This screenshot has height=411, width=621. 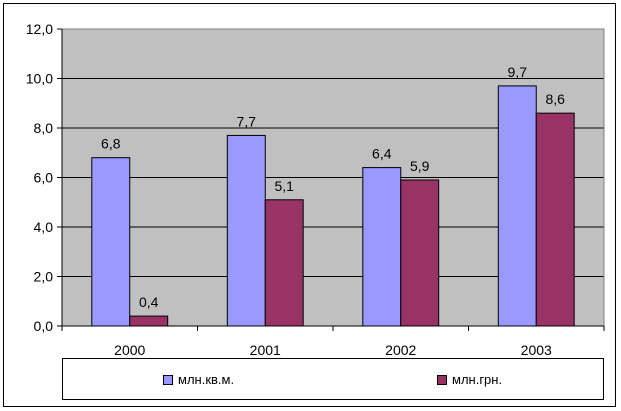 I want to click on legend-label-series-1: млн.кв.м., so click(x=206, y=379).